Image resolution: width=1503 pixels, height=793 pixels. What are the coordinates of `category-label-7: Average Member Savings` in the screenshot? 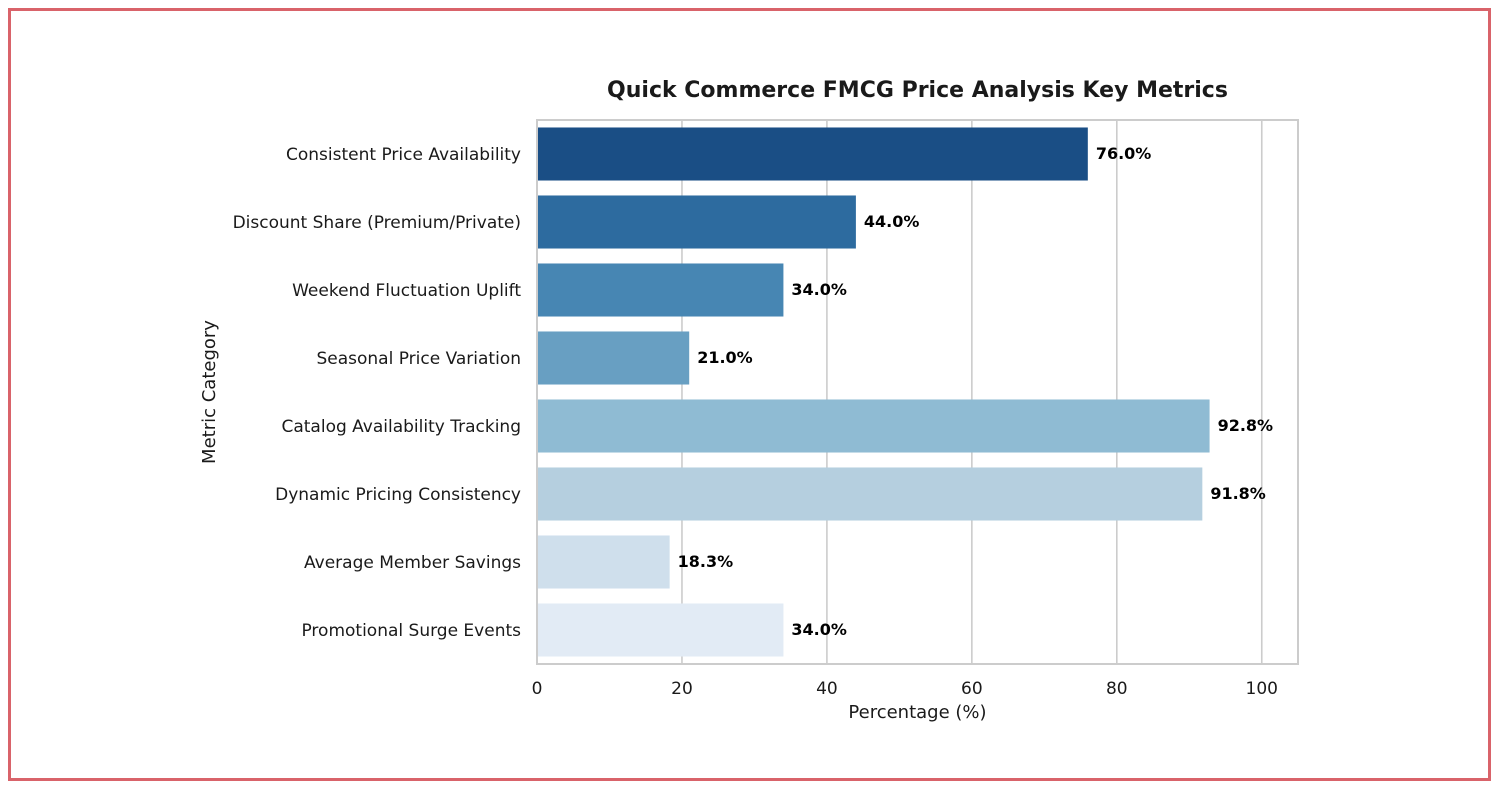 It's located at (412, 563).